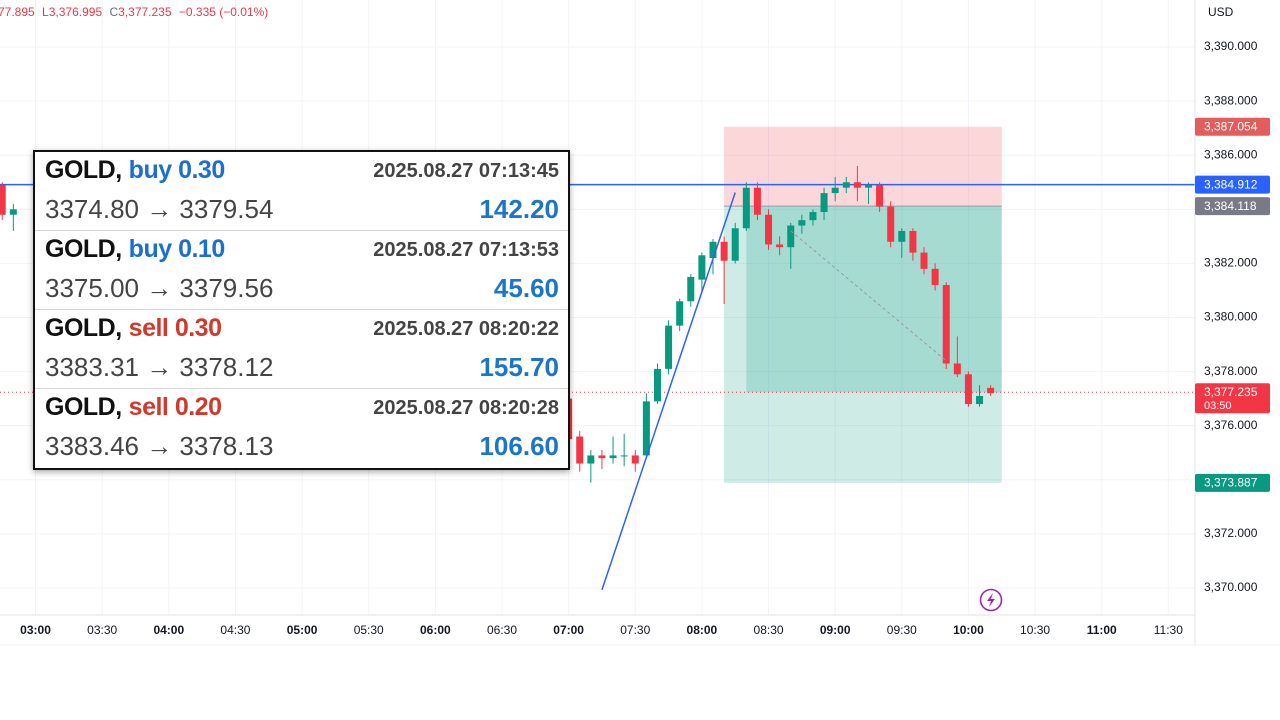  I want to click on y-tick-label: 3,386.000, so click(1231, 154).